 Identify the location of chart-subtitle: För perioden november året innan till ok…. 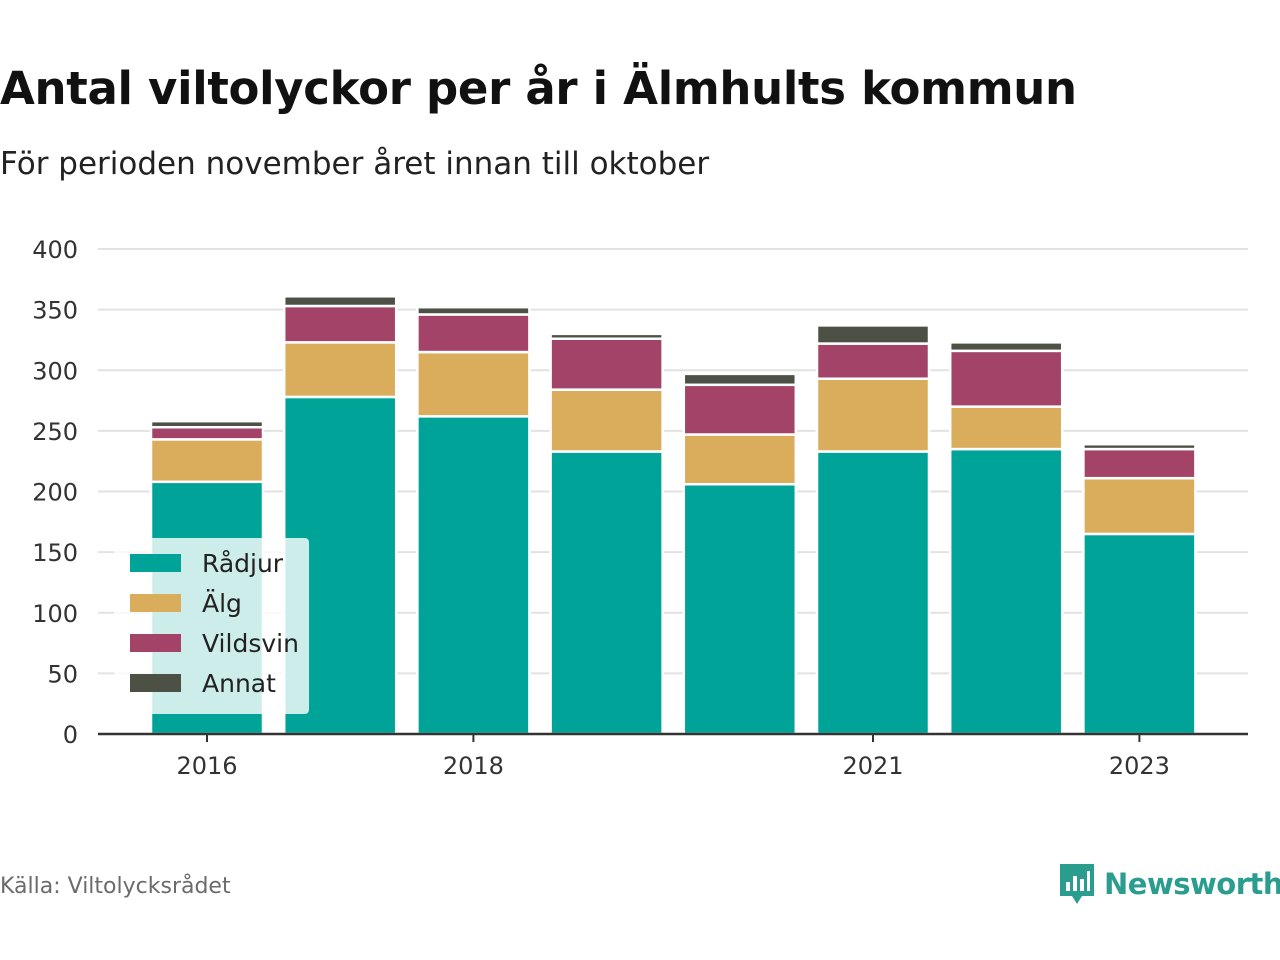
(355, 164).